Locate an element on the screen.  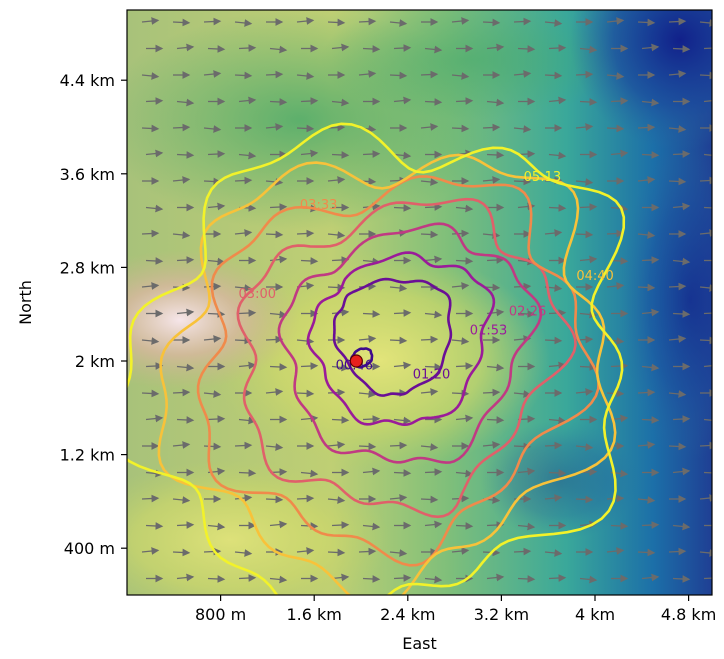
y-tick-label: 2.8 km is located at coordinates (87, 267).